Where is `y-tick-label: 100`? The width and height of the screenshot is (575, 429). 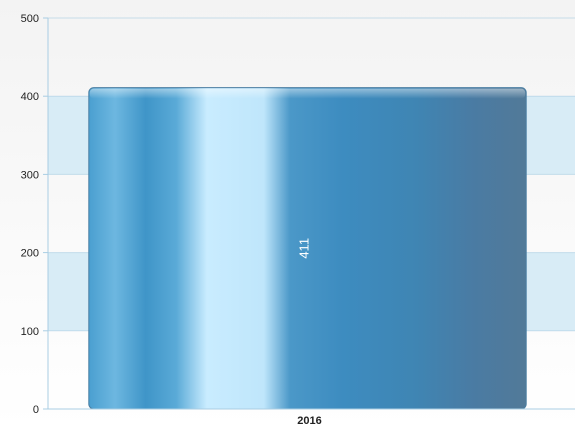 y-tick-label: 100 is located at coordinates (30, 332).